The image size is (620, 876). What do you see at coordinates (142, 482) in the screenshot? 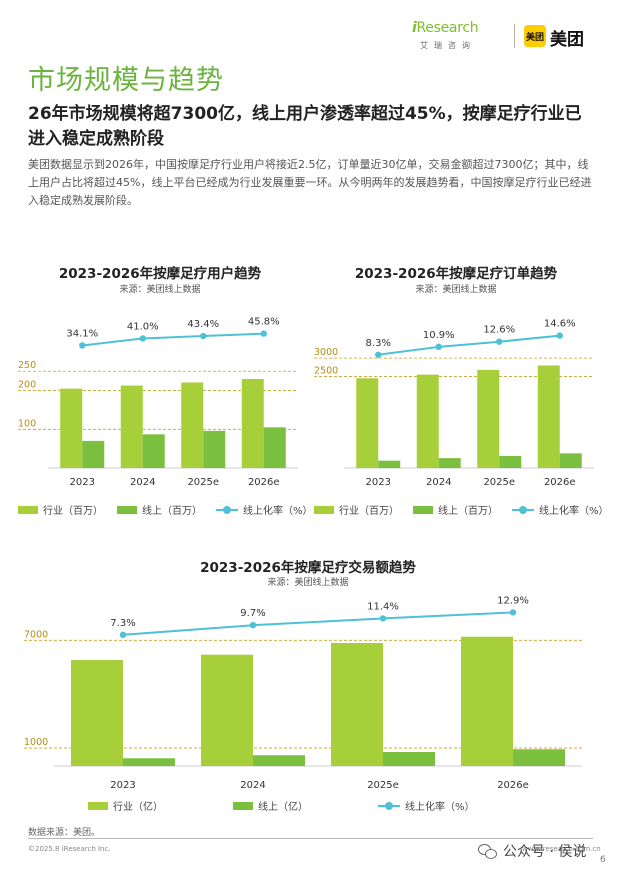
I see `x-tick-label: 2024` at bounding box center [142, 482].